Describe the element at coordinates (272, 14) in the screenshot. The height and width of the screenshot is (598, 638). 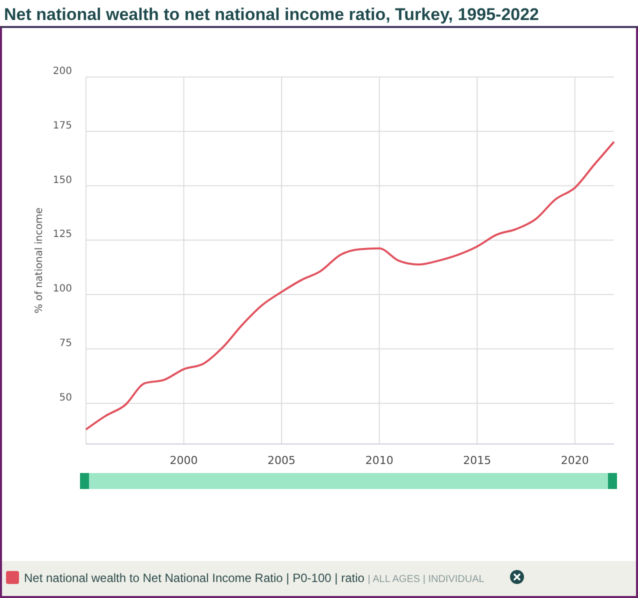
I see `chart-title: Net national wealth to net national income ratio, Turkey, 1995-2022` at that location.